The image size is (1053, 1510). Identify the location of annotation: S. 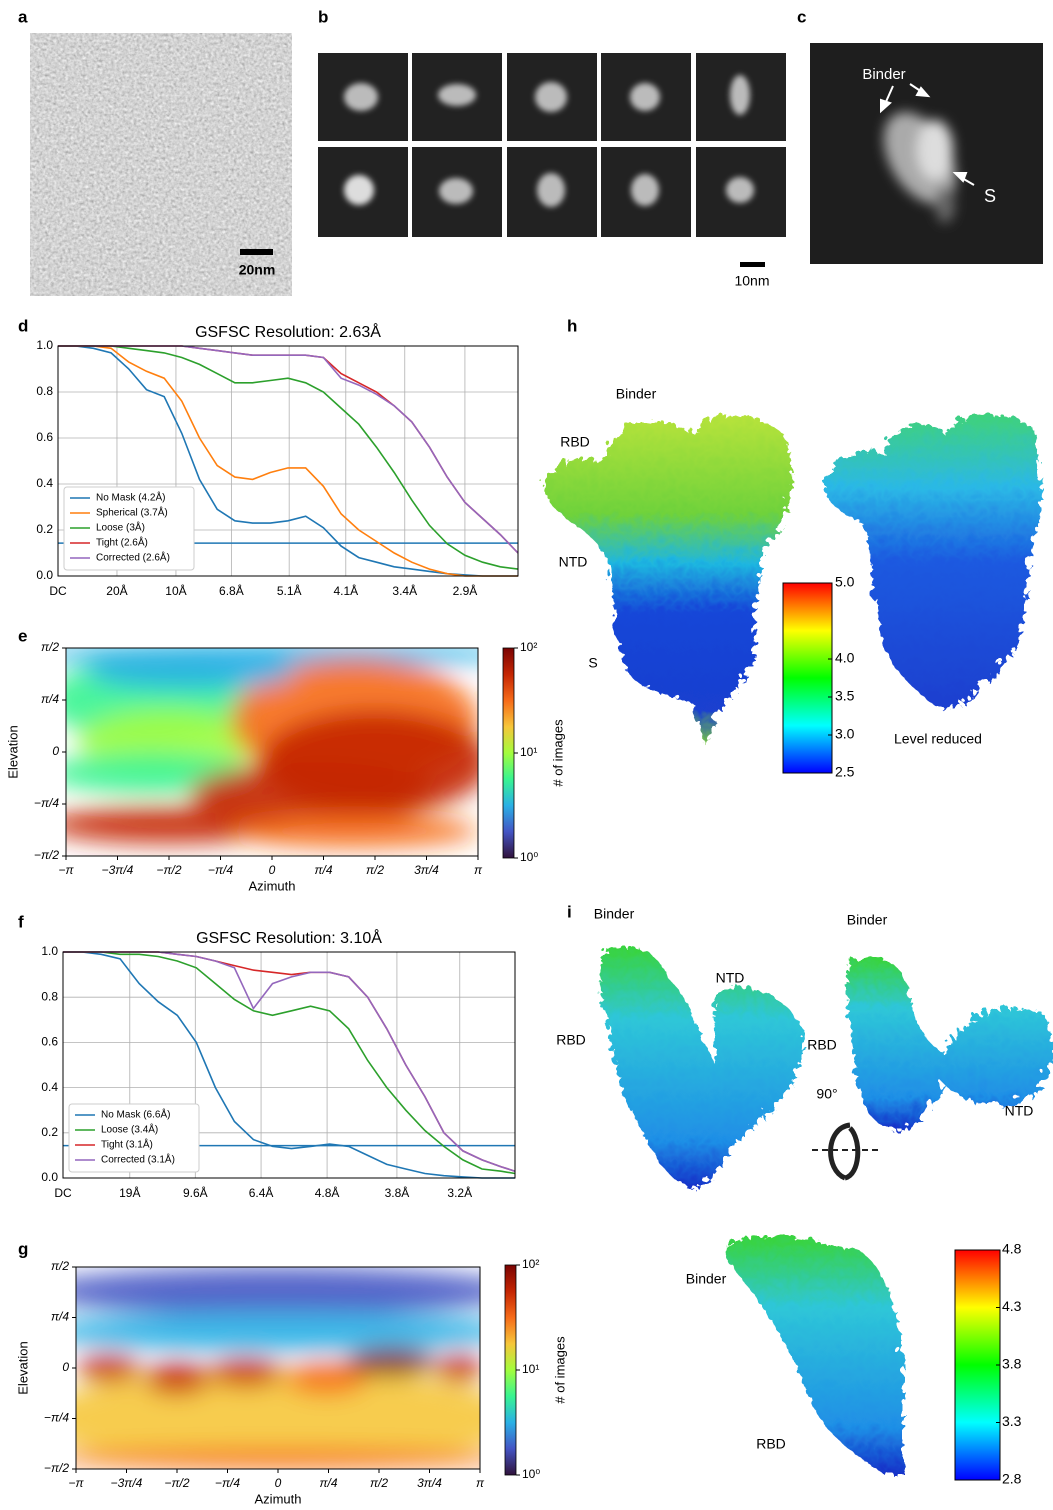
(592, 663).